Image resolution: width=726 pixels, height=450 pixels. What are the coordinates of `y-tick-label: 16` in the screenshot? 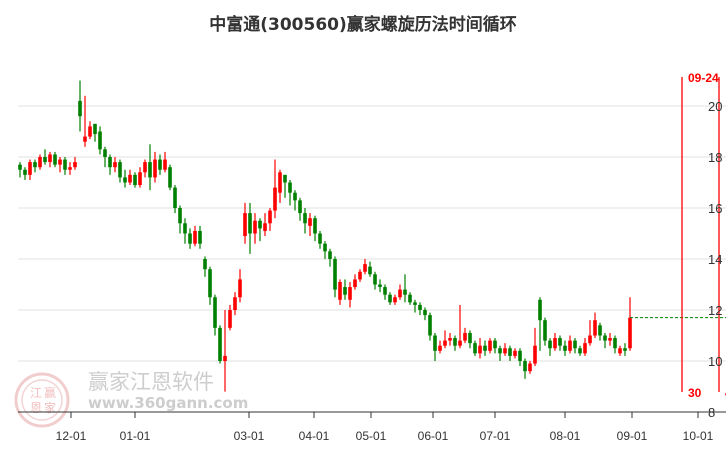 It's located at (715, 208).